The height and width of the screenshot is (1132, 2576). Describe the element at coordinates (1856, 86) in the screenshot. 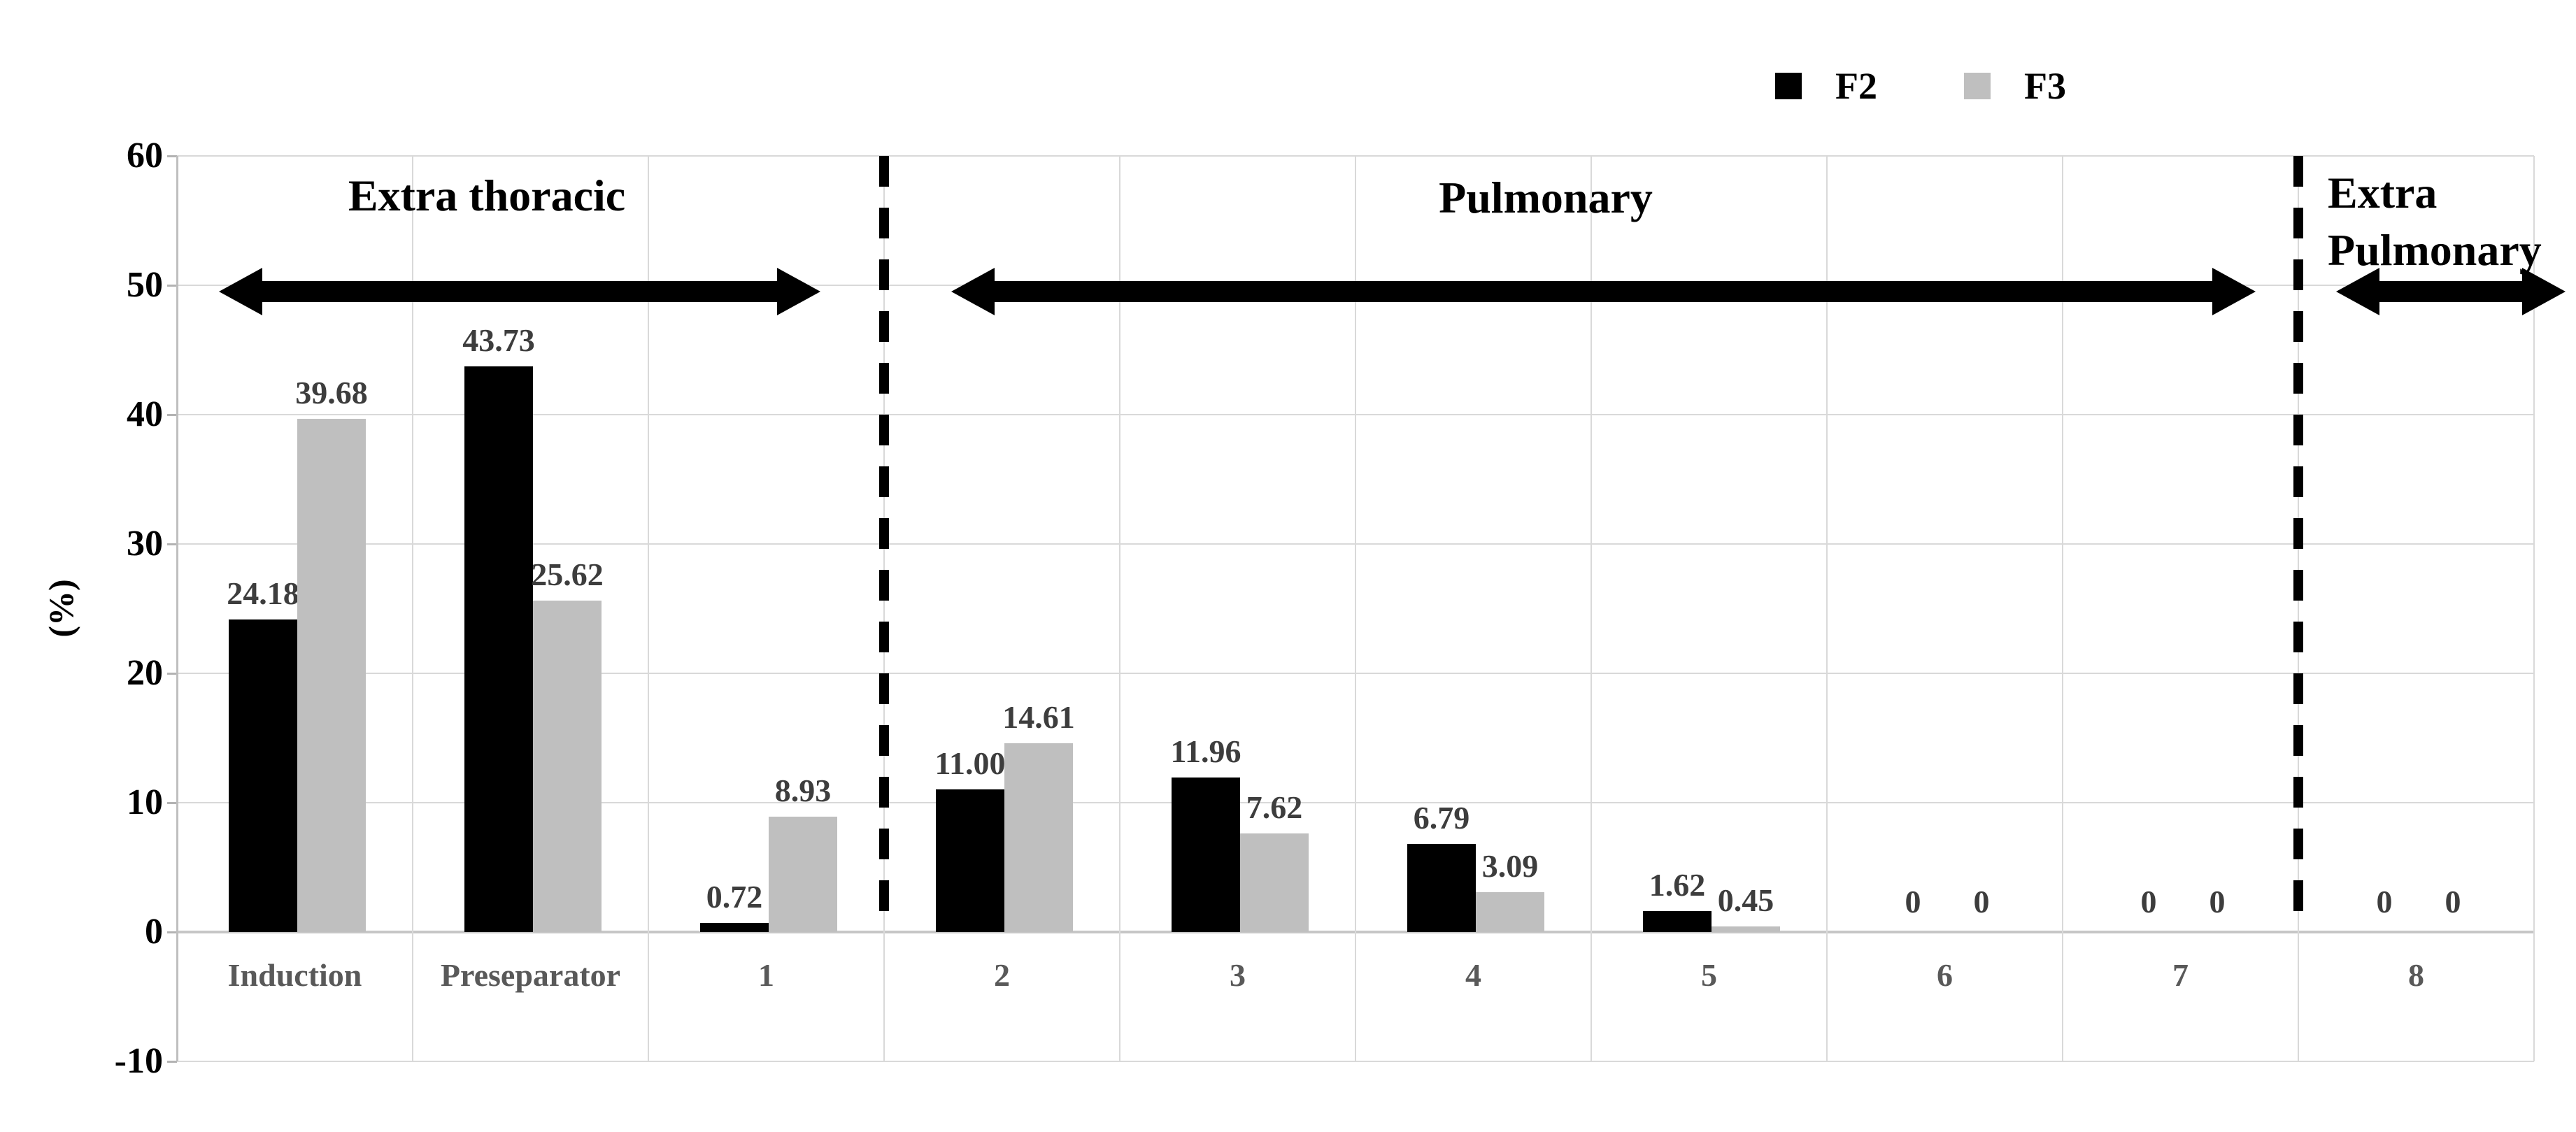

I see `legend-label-f2: F2` at that location.